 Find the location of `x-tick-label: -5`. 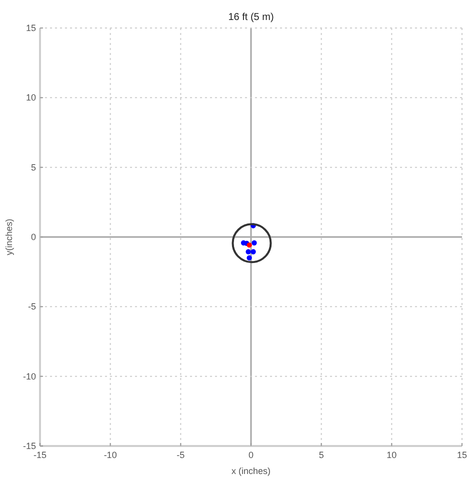

x-tick-label: -5 is located at coordinates (180, 455).